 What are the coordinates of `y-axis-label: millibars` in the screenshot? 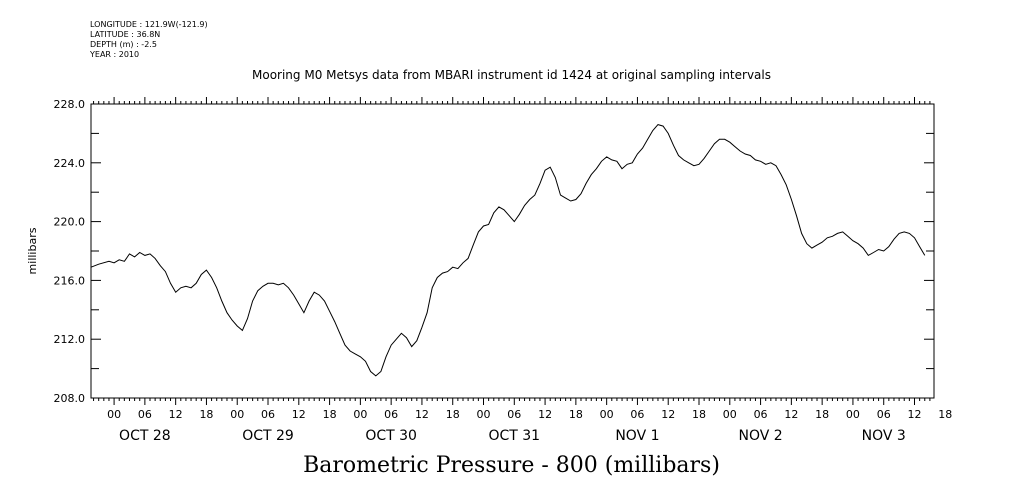 It's located at (32, 250).